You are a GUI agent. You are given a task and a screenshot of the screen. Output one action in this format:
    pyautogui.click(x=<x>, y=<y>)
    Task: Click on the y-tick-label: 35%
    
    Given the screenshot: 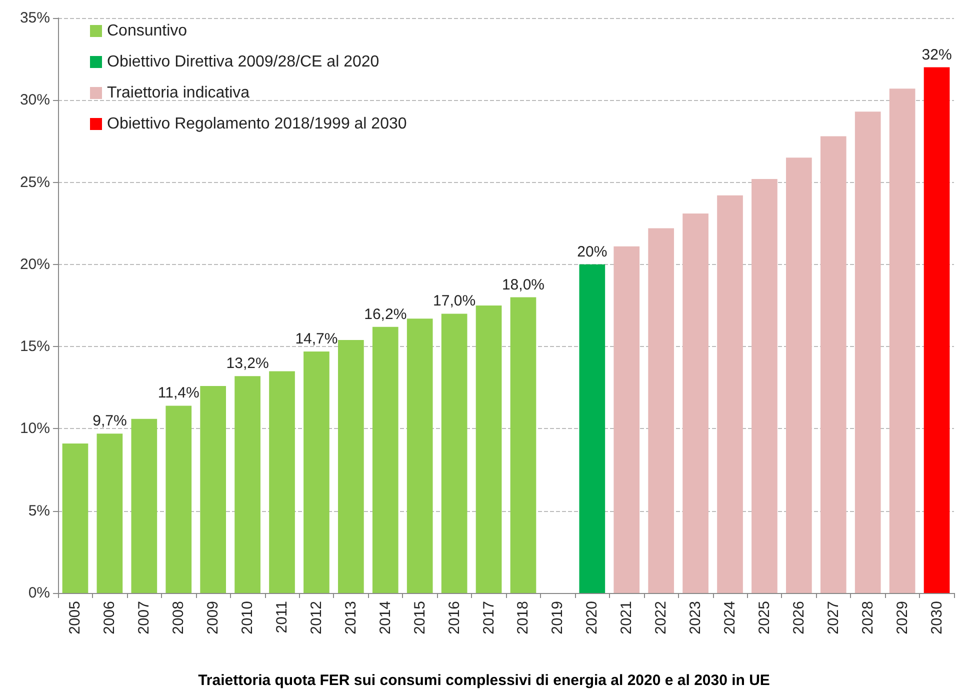 What is the action you would take?
    pyautogui.click(x=35, y=18)
    